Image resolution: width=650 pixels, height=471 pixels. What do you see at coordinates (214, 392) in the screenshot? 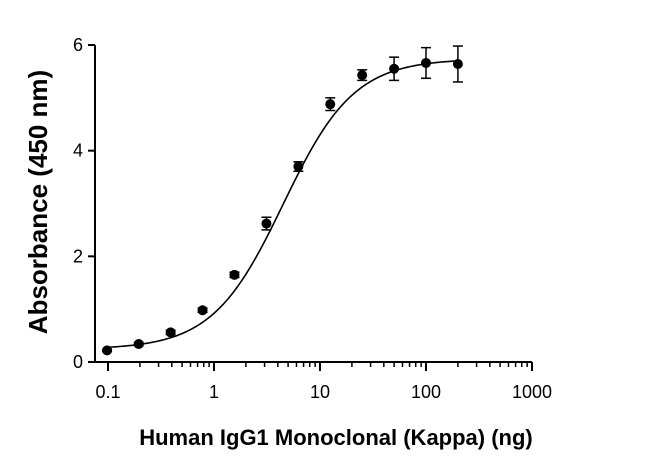
I see `x-tick-label: 1` at bounding box center [214, 392].